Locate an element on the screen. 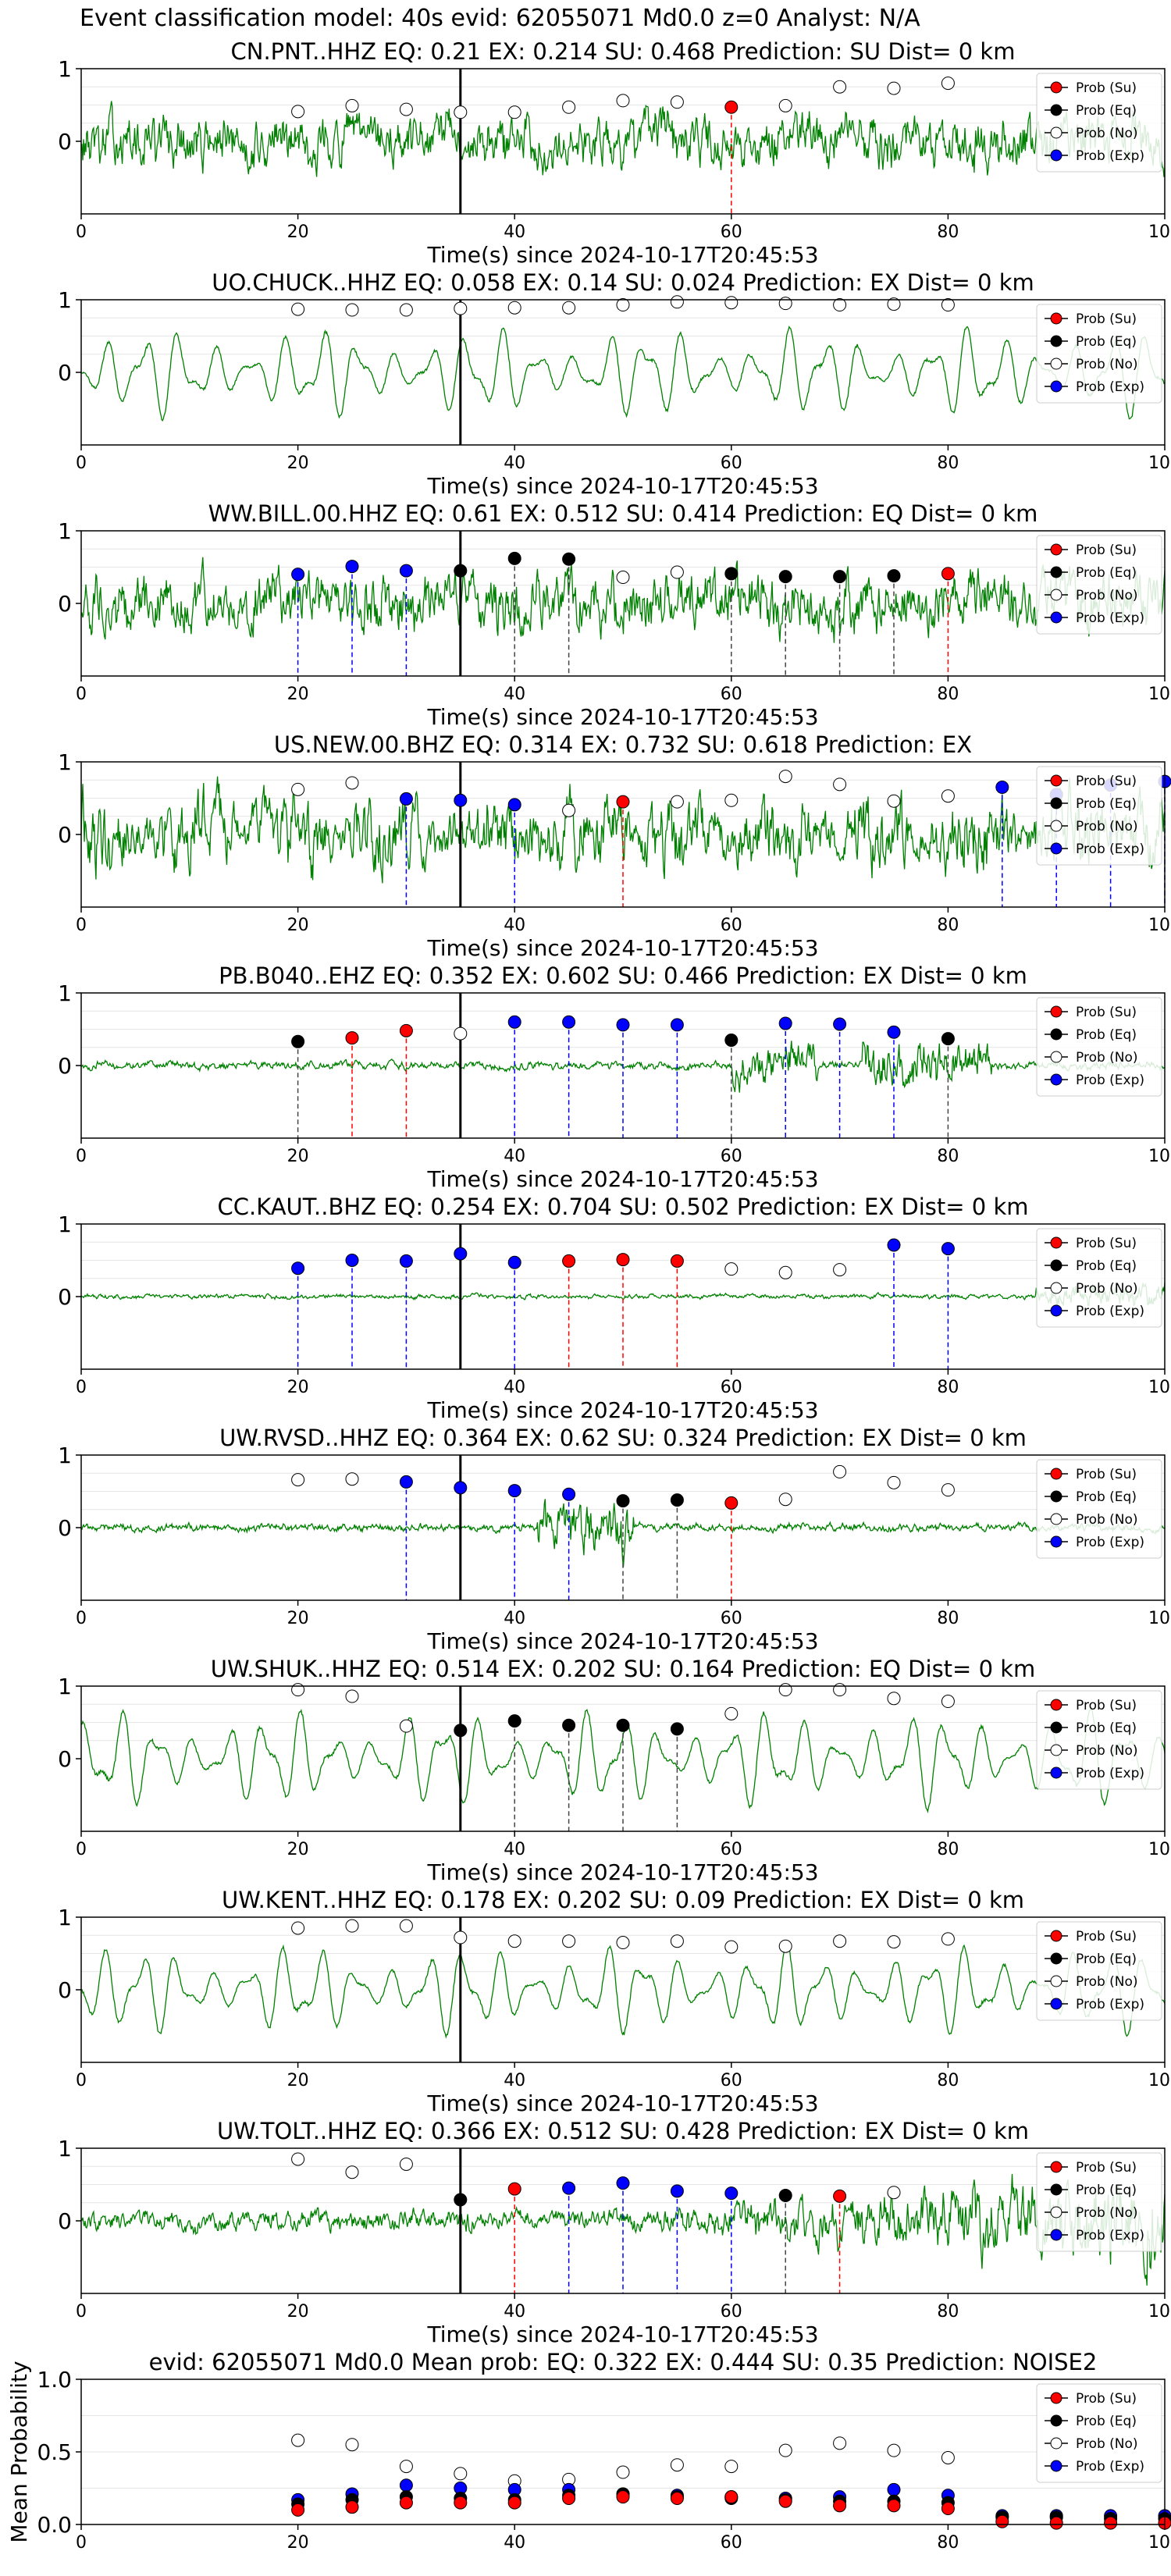 This screenshot has width=1171, height=2576. panel-2-xtick-label-40: 40 is located at coordinates (514, 464).